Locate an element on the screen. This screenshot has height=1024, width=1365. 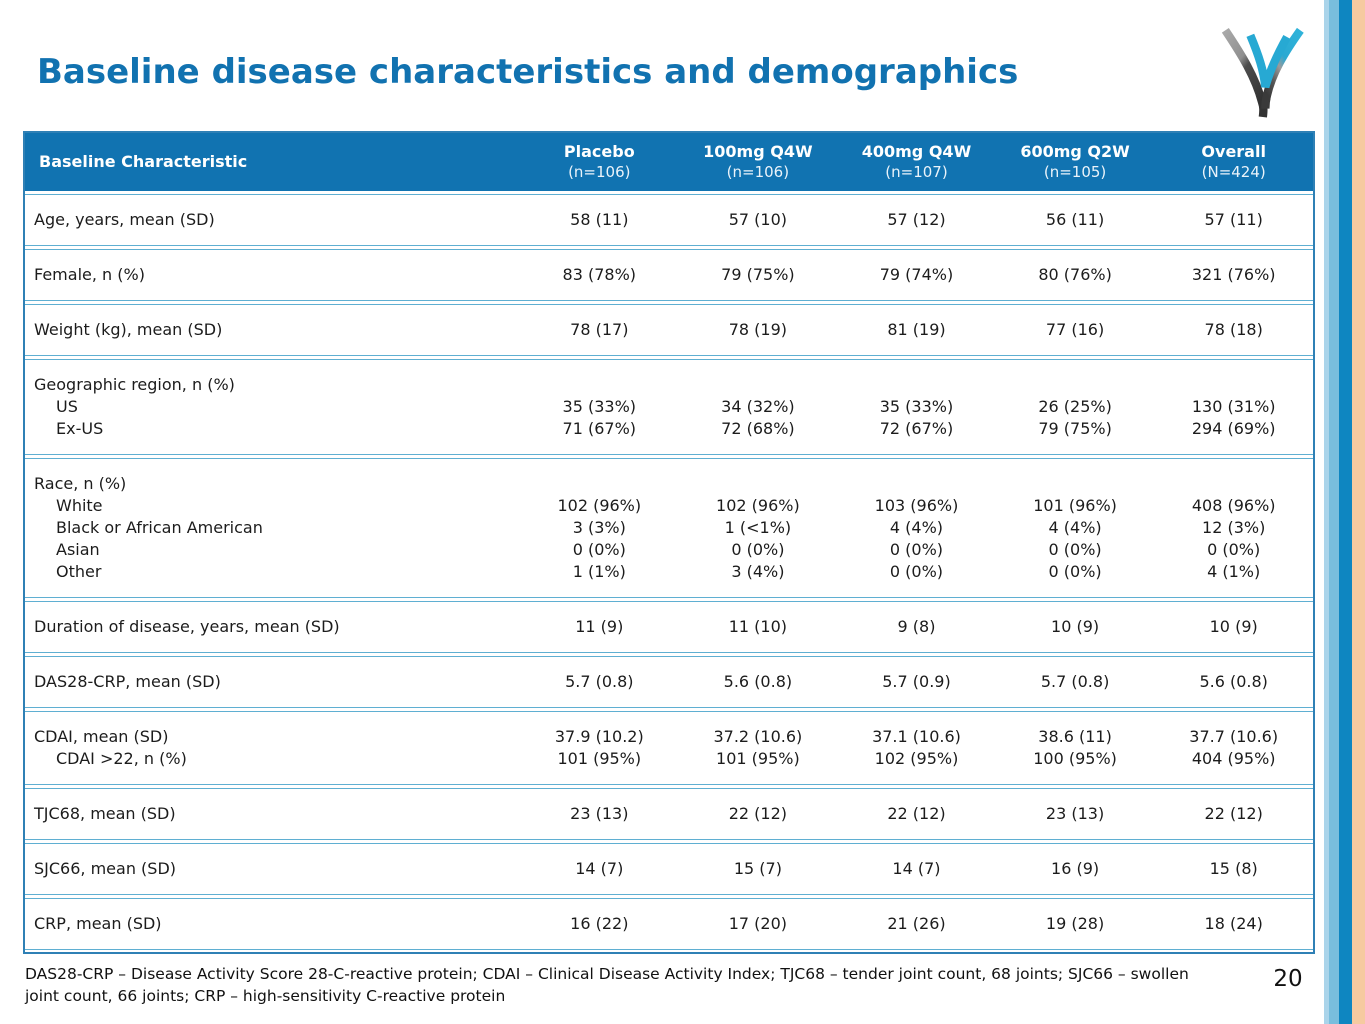
value-line: 72 (68%) is located at coordinates (758, 428).